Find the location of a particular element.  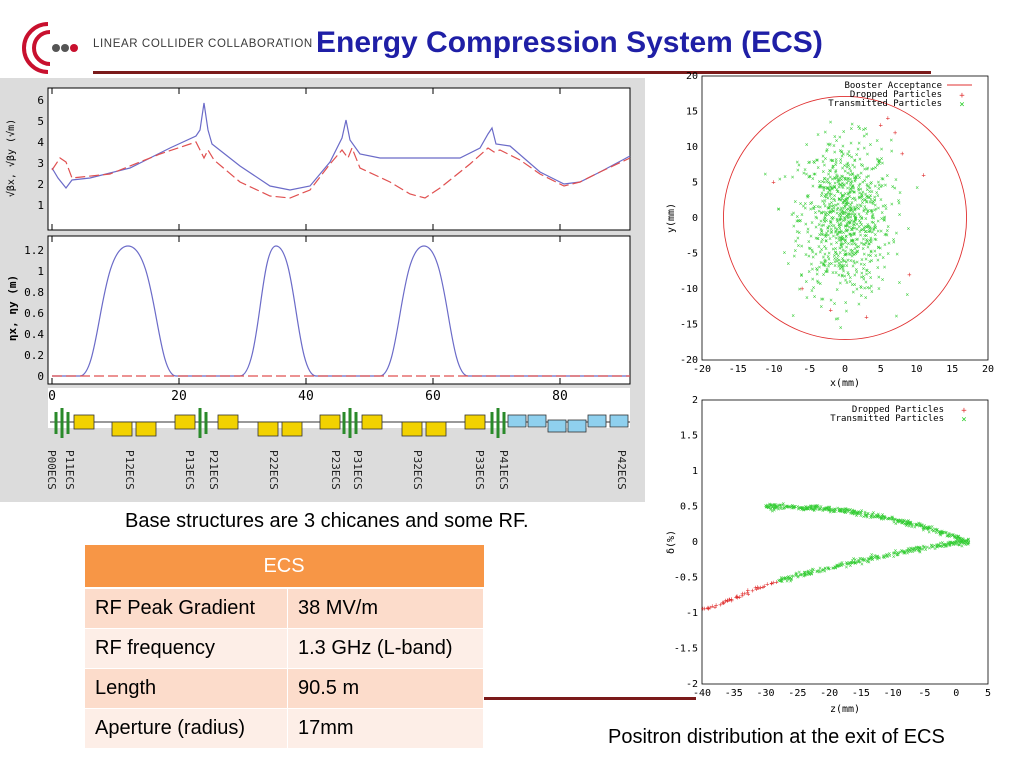

xy-xlabel: x(mm) is located at coordinates (845, 383).